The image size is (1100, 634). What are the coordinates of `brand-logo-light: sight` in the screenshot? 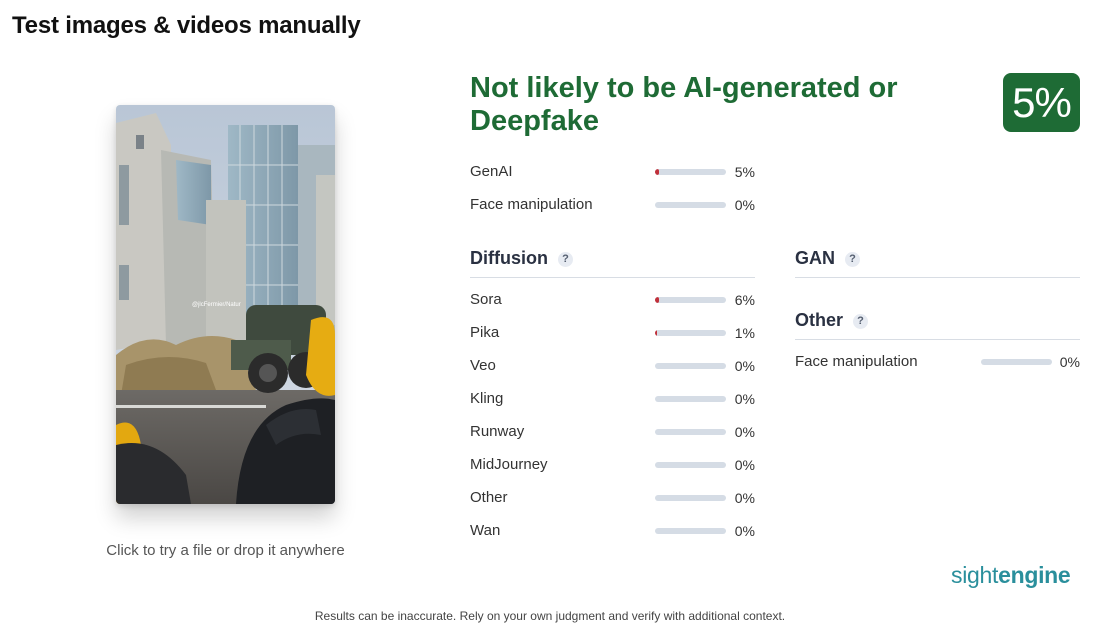 It's located at (975, 575).